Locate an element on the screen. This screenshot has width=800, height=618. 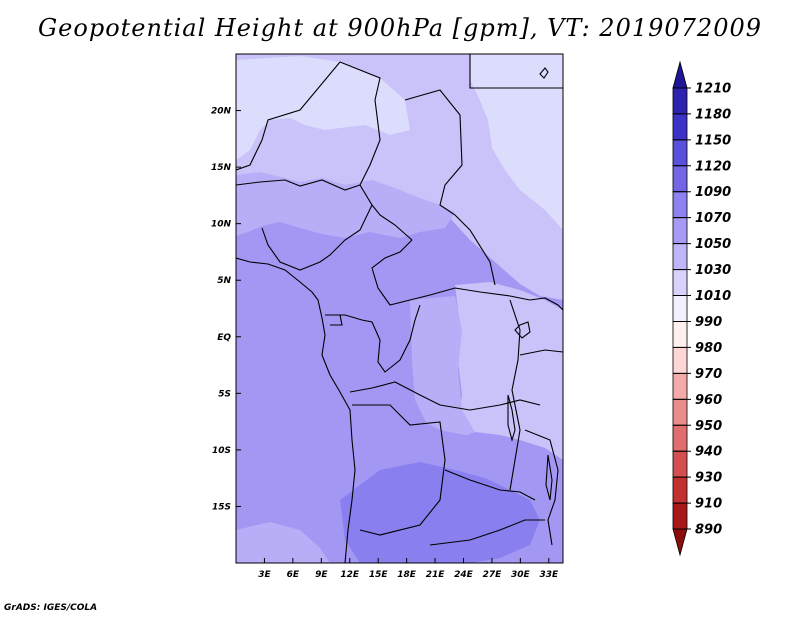
colorbar-label: 1030 is located at coordinates (713, 270).